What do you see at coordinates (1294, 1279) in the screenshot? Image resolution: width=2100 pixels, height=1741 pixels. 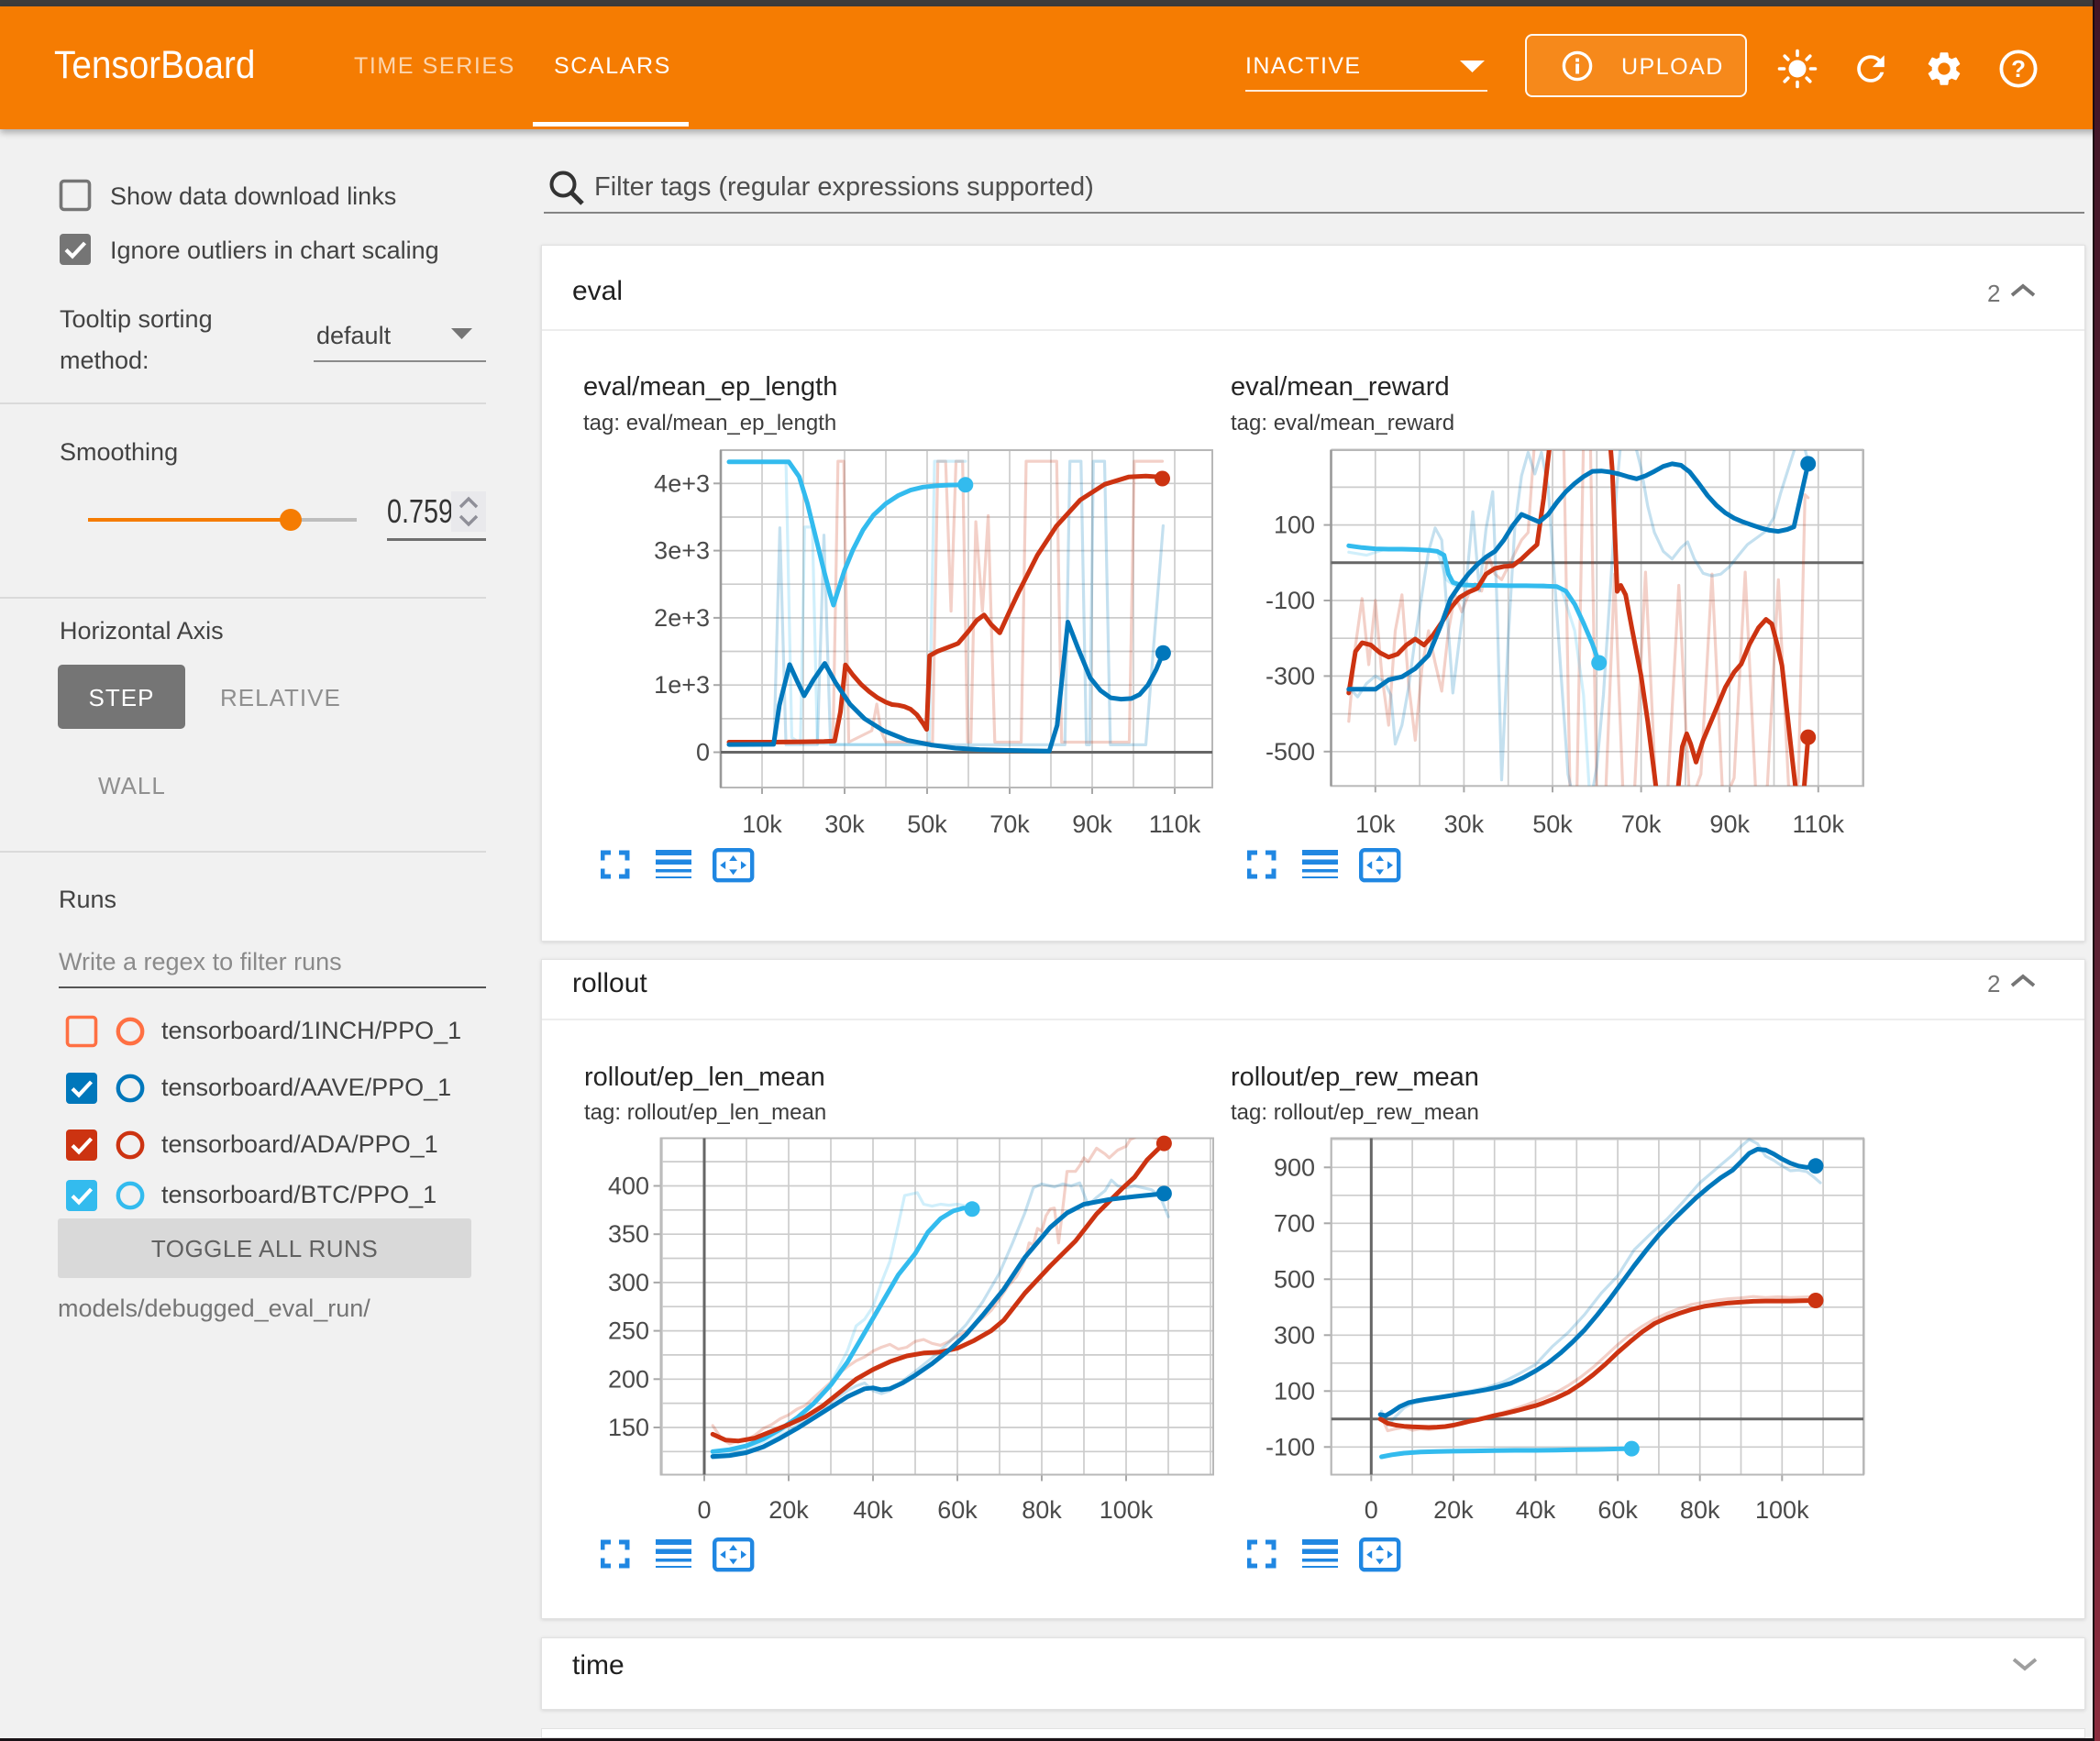 I see `svg-text: 500` at bounding box center [1294, 1279].